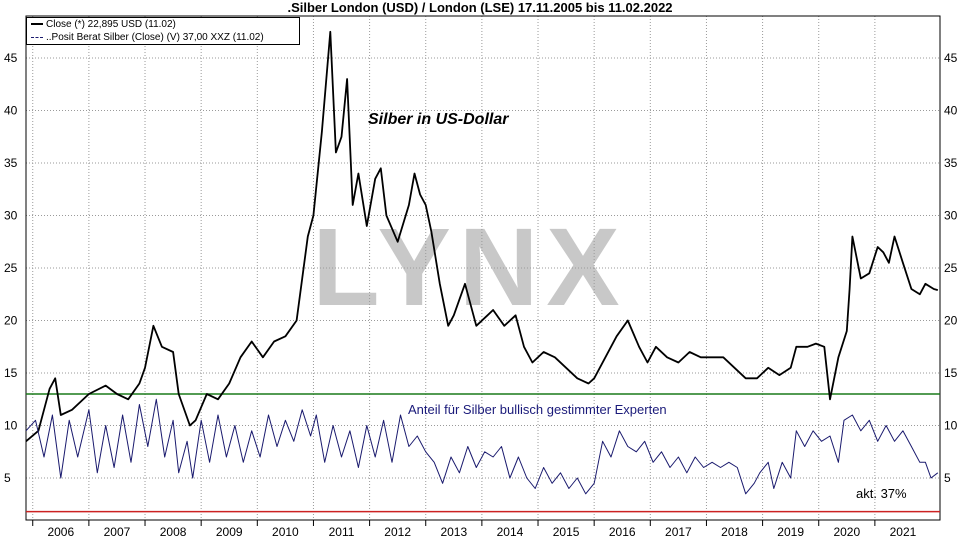 The width and height of the screenshot is (960, 540). I want to click on legend-swatch-close, so click(37, 24).